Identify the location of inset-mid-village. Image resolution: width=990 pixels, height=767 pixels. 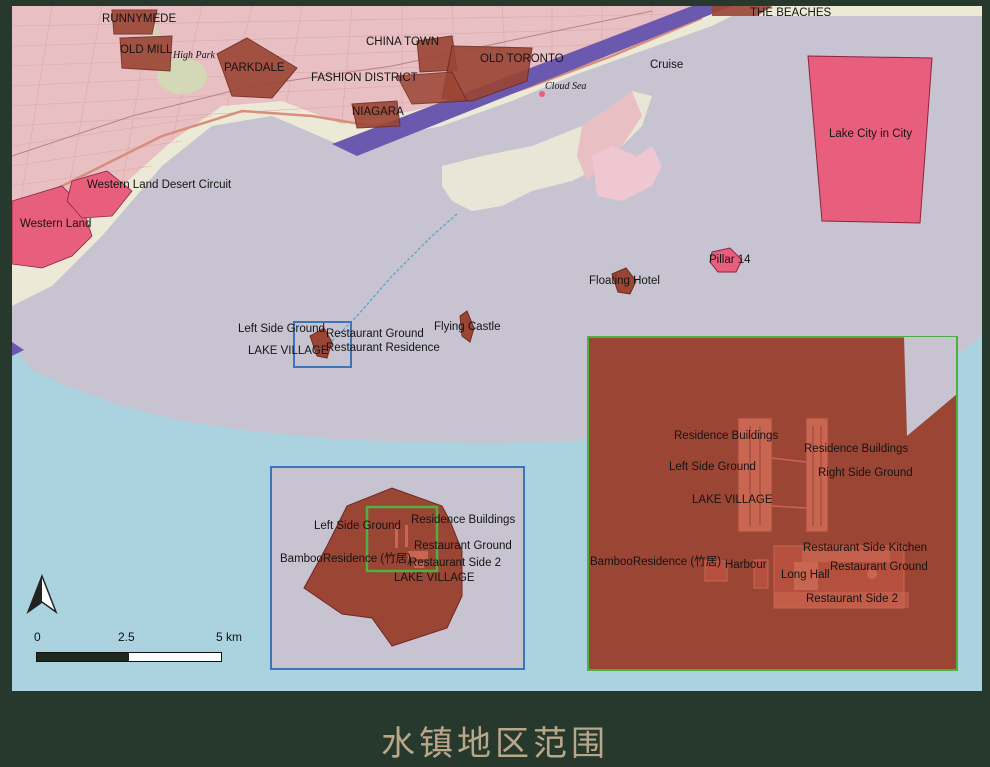
(383, 567).